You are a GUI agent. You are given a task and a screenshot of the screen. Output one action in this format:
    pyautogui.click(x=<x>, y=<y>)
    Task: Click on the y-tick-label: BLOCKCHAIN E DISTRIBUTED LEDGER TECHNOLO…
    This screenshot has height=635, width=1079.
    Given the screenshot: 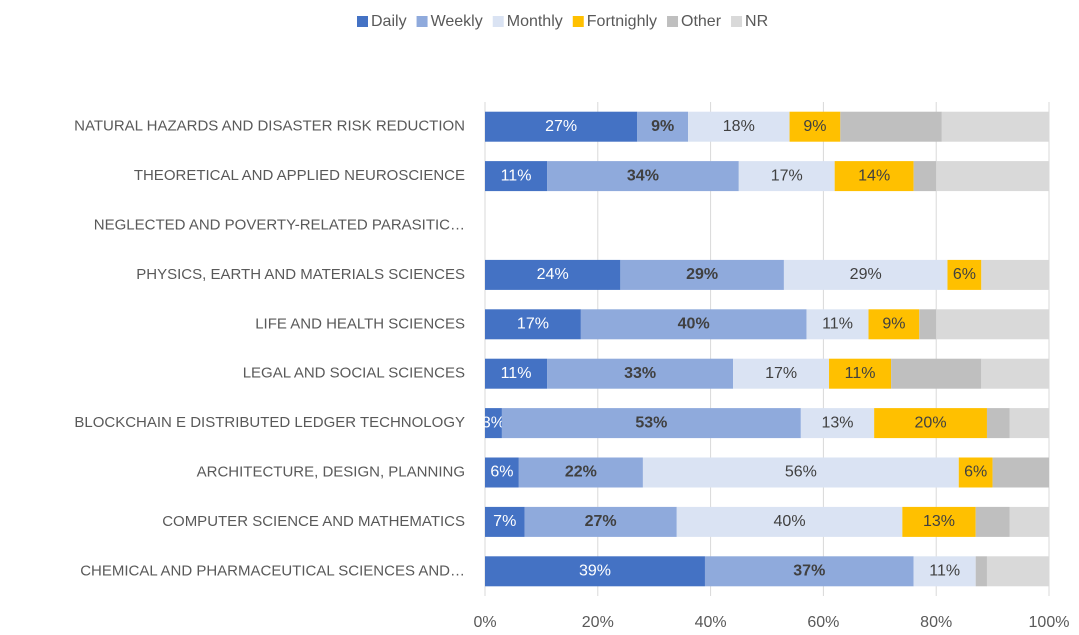 What is the action you would take?
    pyautogui.click(x=269, y=422)
    